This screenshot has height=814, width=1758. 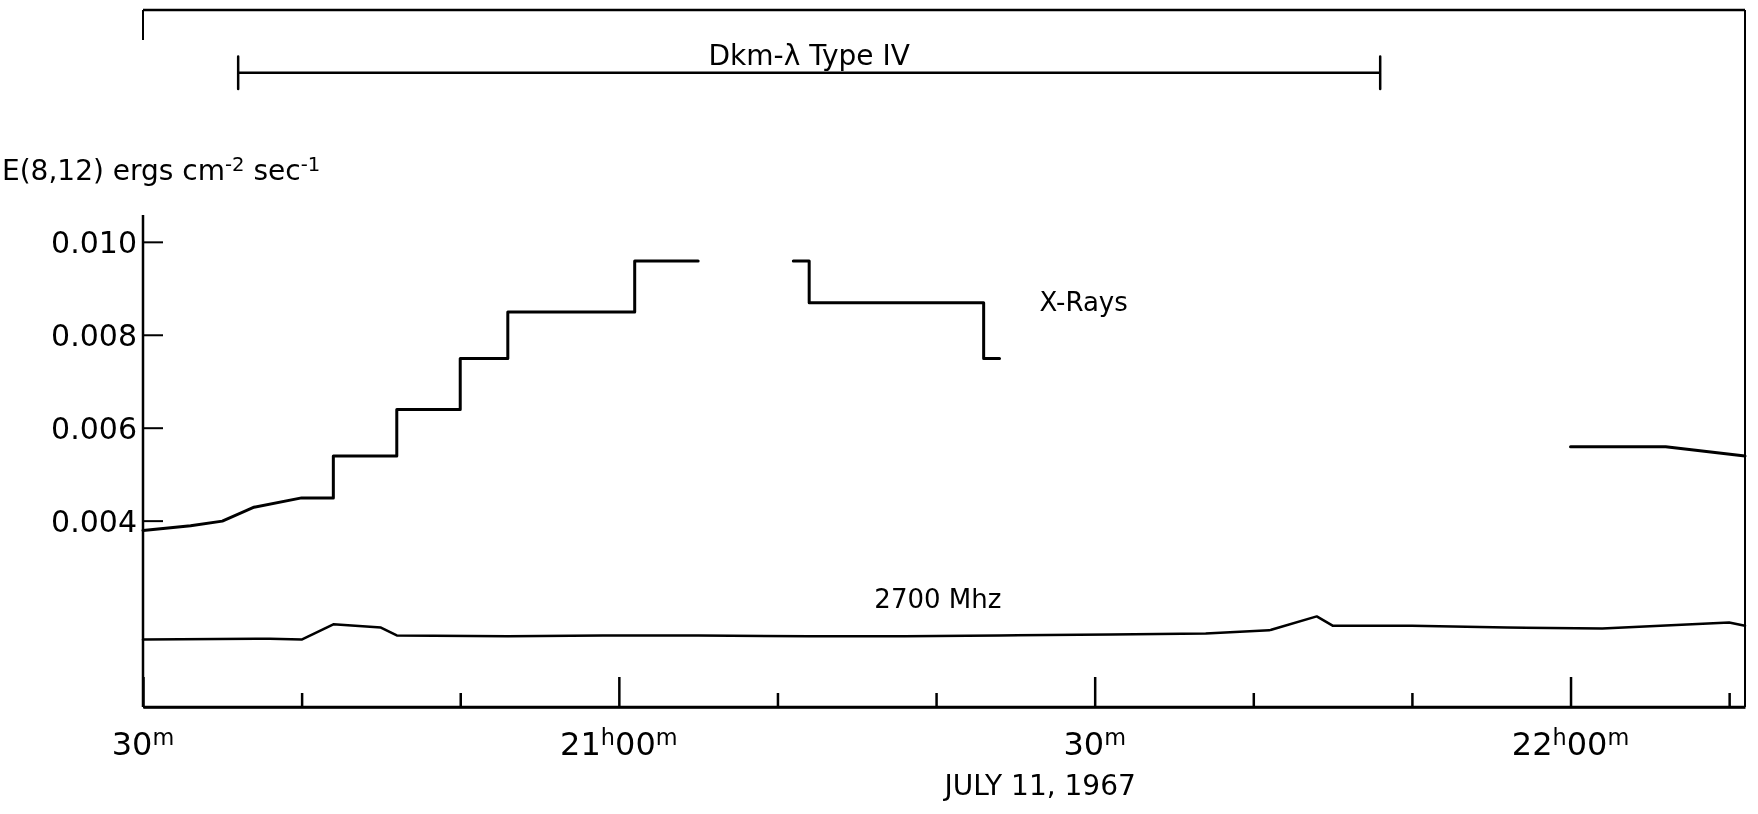 What do you see at coordinates (809, 55) in the screenshot?
I see `series-label: Dkm-λ Type IV` at bounding box center [809, 55].